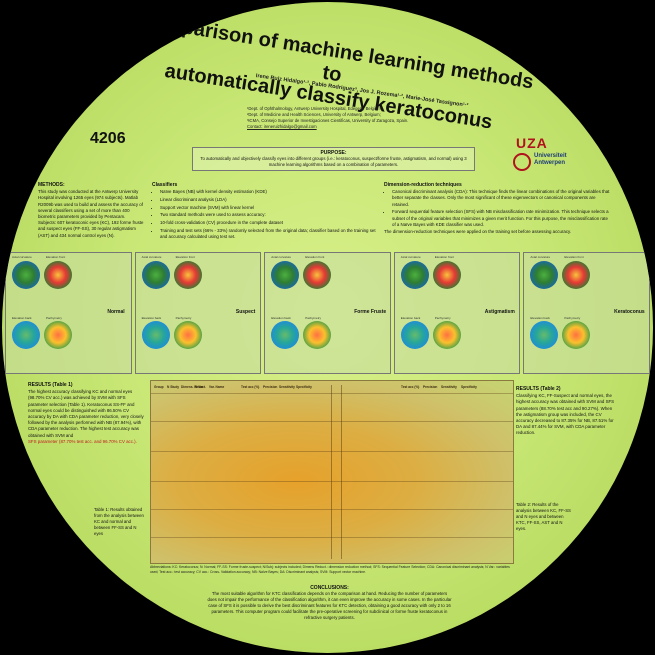 This screenshot has width=655, height=655. I want to click on university-name-line-2: Antwerpen, so click(550, 163).